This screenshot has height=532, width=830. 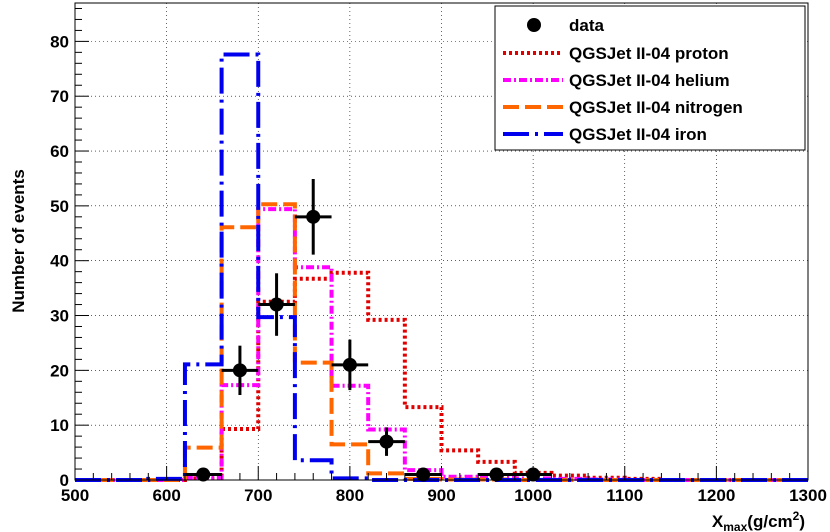 I want to click on legend-label-qgsjet-ii-04-helium: QGSJet II-04 helium, so click(x=649, y=80).